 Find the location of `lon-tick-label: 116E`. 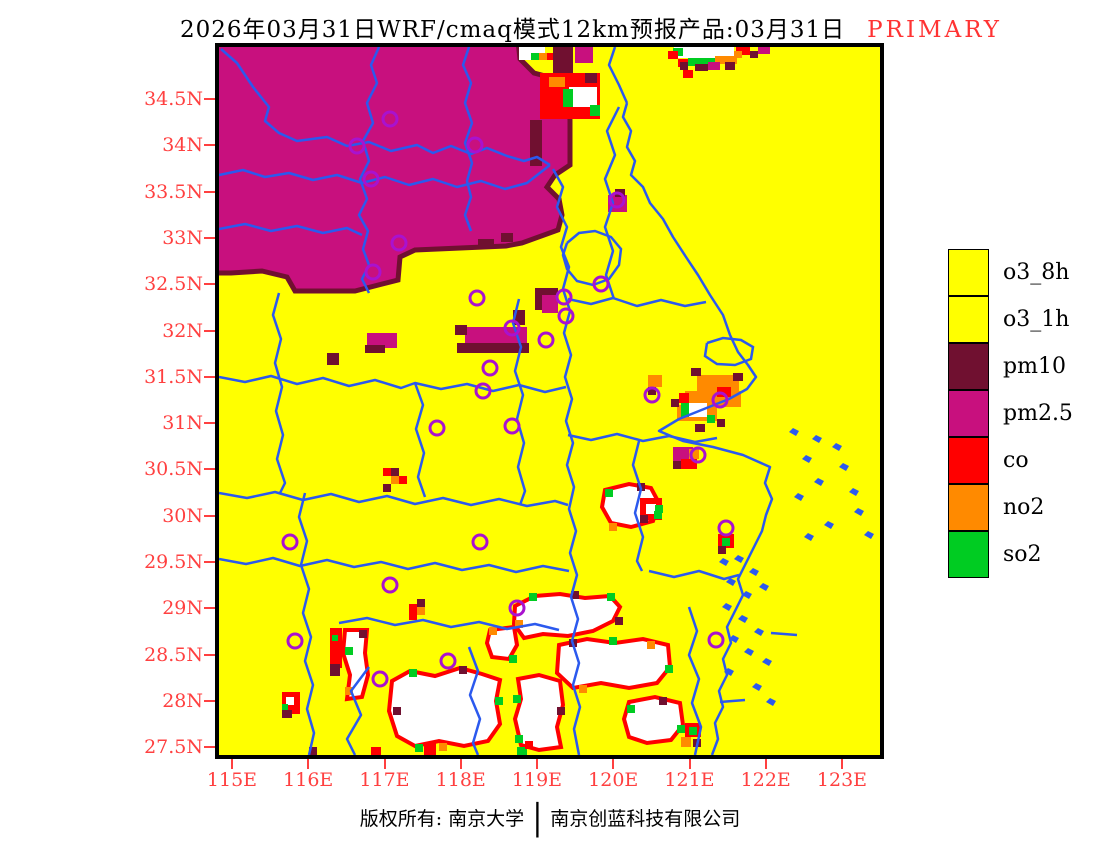

lon-tick-label: 116E is located at coordinates (308, 780).